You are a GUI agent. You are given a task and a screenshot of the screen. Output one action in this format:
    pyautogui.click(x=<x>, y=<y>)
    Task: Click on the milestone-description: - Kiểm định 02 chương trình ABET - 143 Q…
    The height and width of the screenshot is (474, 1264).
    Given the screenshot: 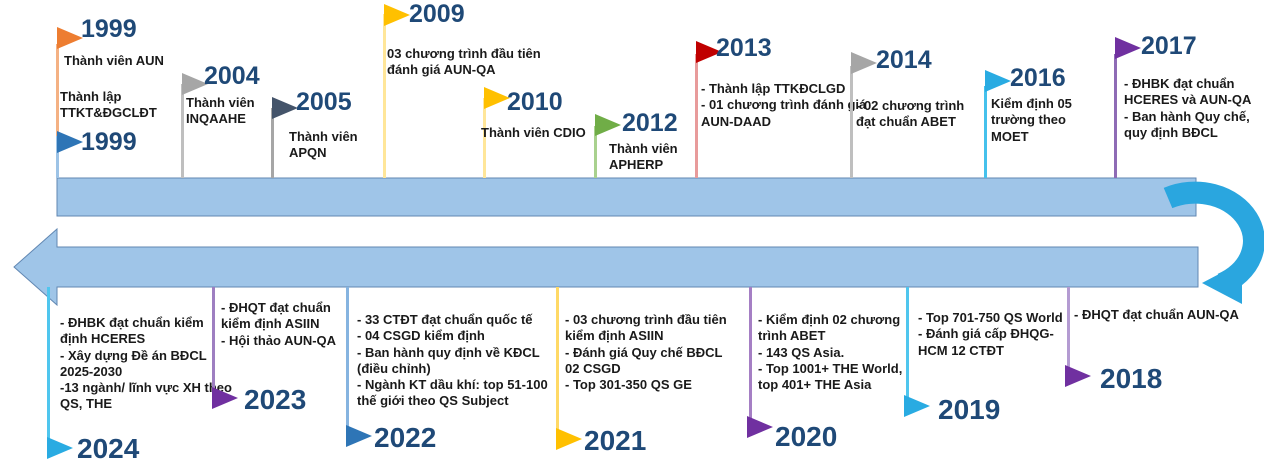 What is the action you would take?
    pyautogui.click(x=830, y=352)
    